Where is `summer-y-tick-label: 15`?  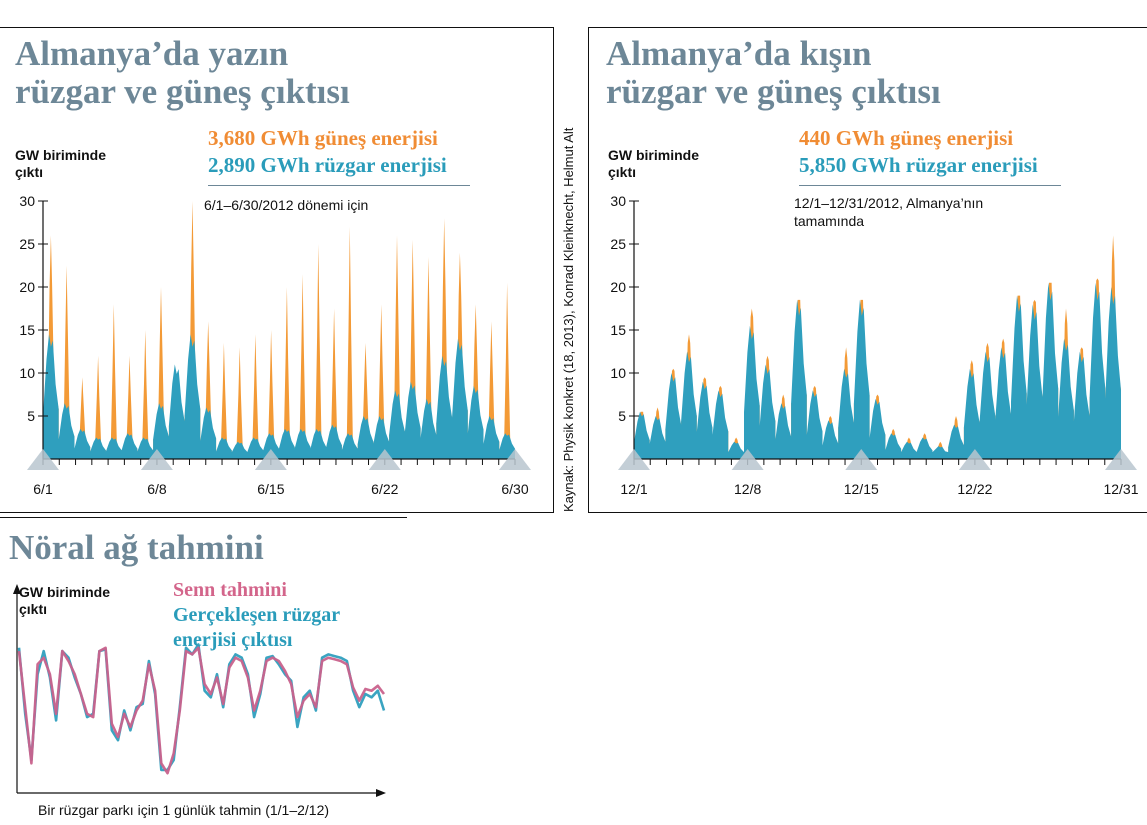
summer-y-tick-label: 15 is located at coordinates (27, 330).